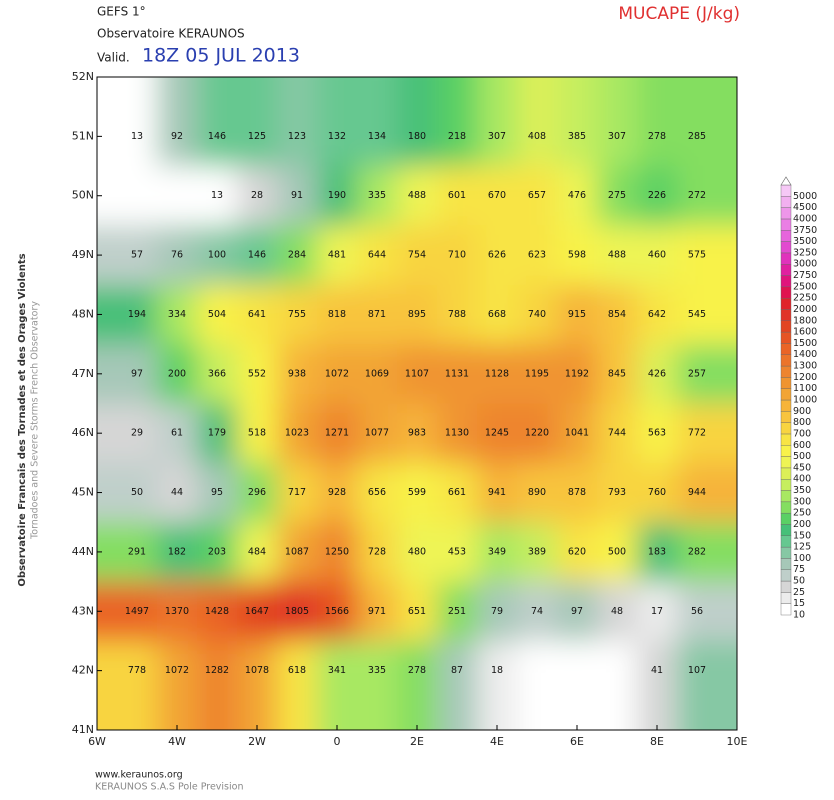  Describe the element at coordinates (802, 467) in the screenshot. I see `colorbar-label: 450` at that location.